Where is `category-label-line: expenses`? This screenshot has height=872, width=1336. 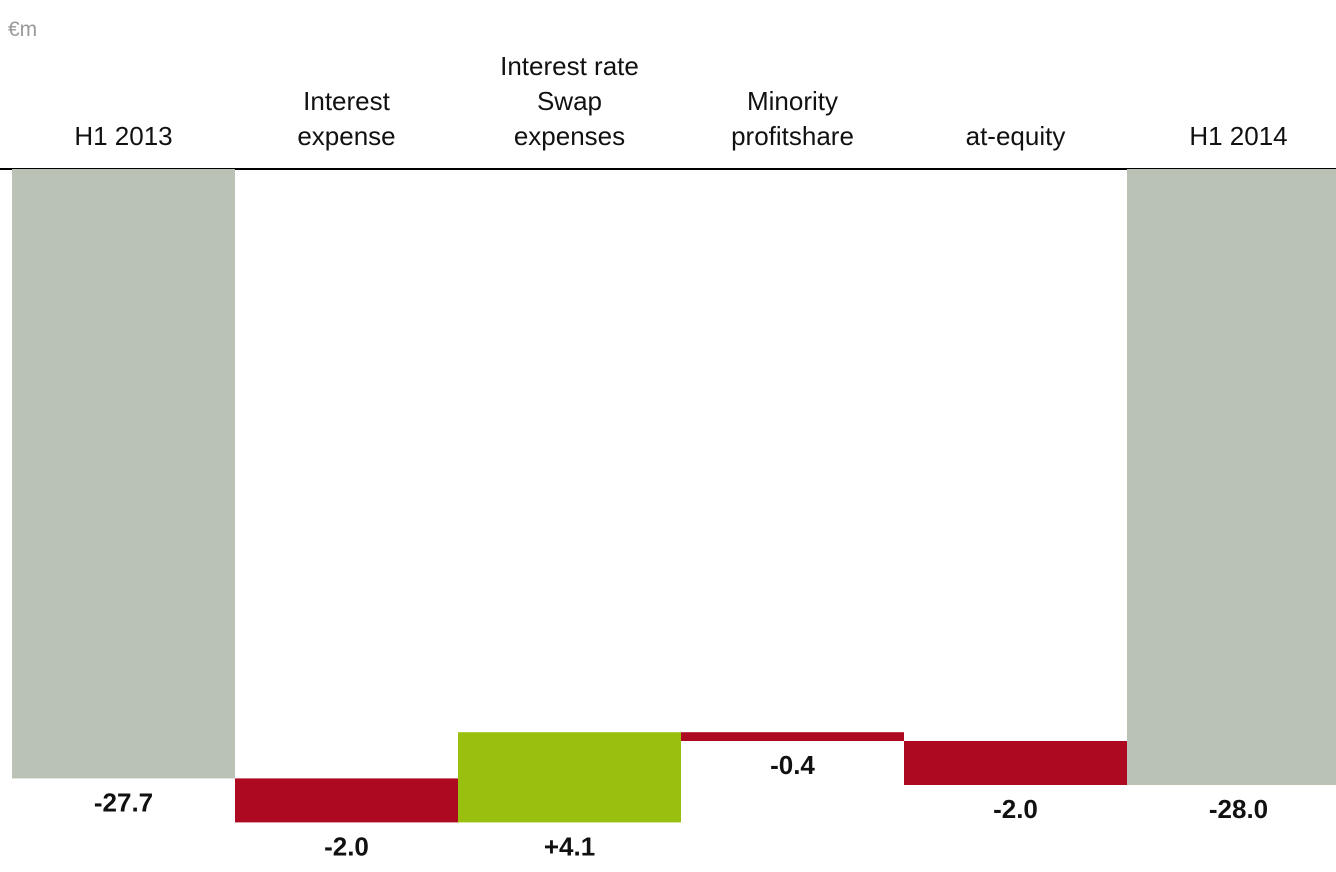
category-label-line: expenses is located at coordinates (569, 136).